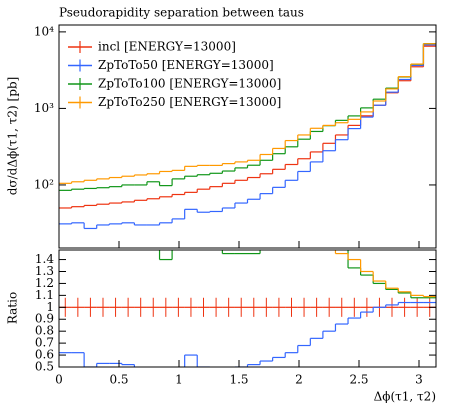  Describe the element at coordinates (44, 295) in the screenshot. I see `y-tick-label: 1.1` at that location.